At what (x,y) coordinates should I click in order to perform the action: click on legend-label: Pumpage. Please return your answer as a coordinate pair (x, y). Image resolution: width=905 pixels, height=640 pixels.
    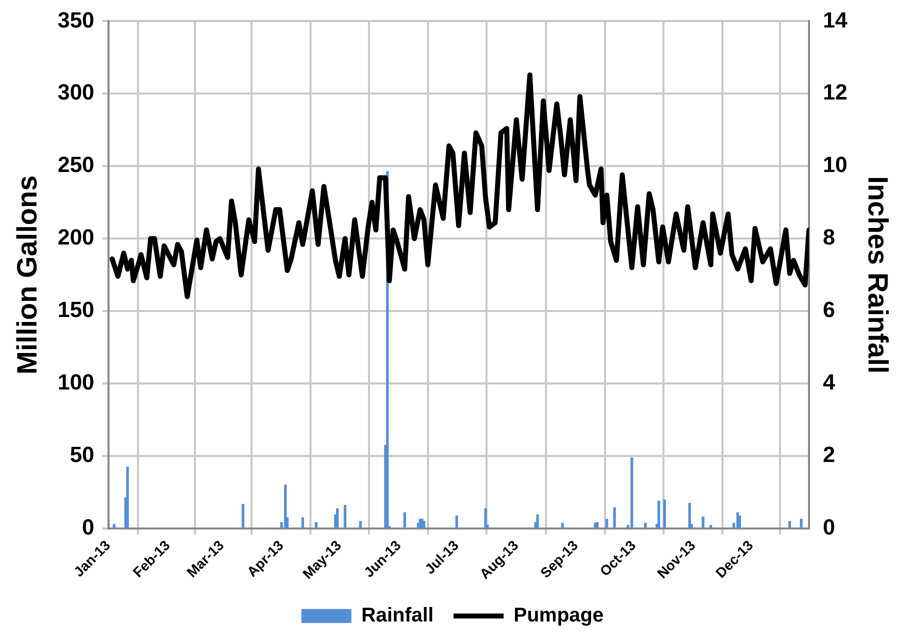
    Looking at the image, I should click on (559, 615).